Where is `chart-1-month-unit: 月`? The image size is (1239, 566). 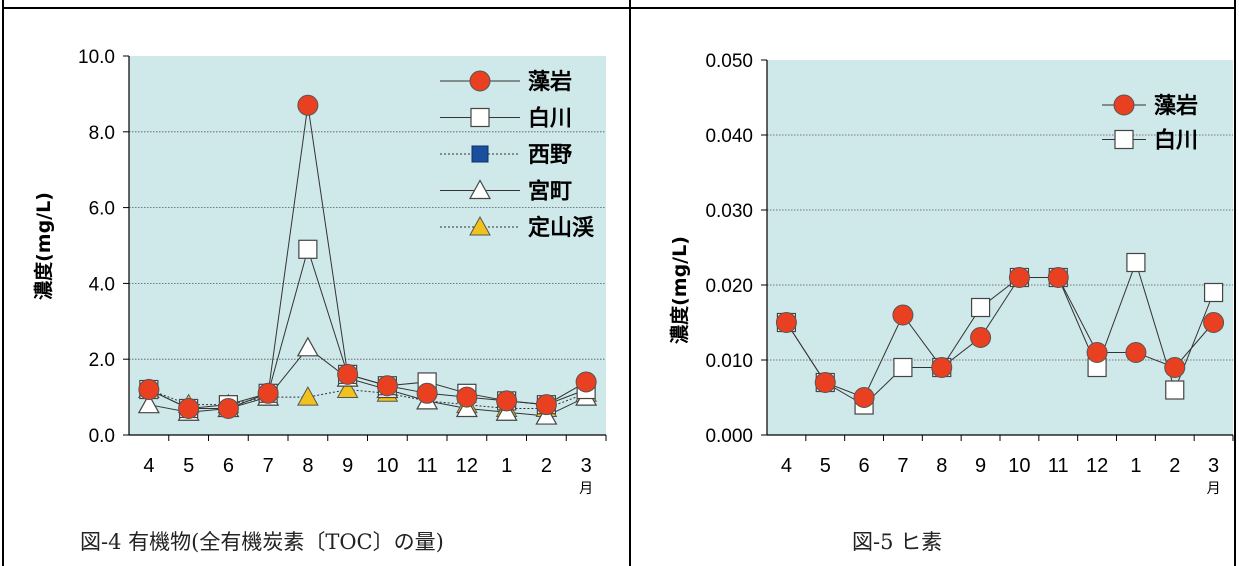
chart-1-month-unit: 月 is located at coordinates (586, 489).